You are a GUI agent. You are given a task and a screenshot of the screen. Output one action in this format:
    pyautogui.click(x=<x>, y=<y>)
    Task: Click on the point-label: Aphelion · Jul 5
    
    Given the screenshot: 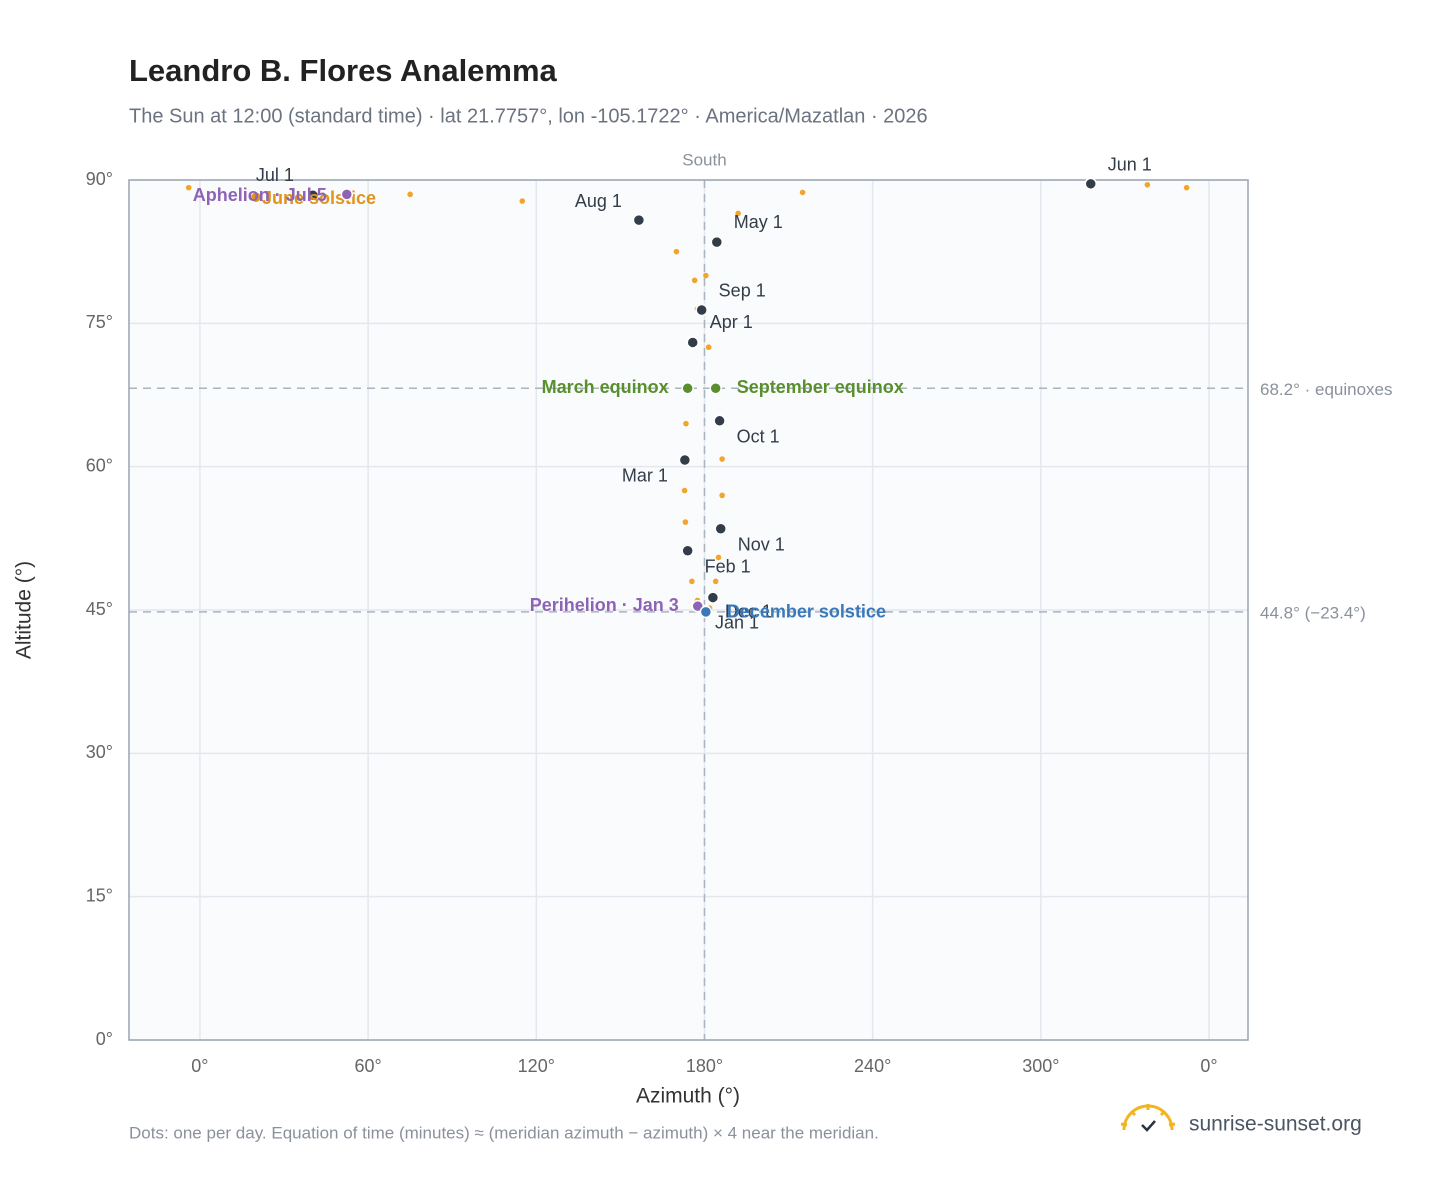 What is the action you would take?
    pyautogui.click(x=260, y=195)
    